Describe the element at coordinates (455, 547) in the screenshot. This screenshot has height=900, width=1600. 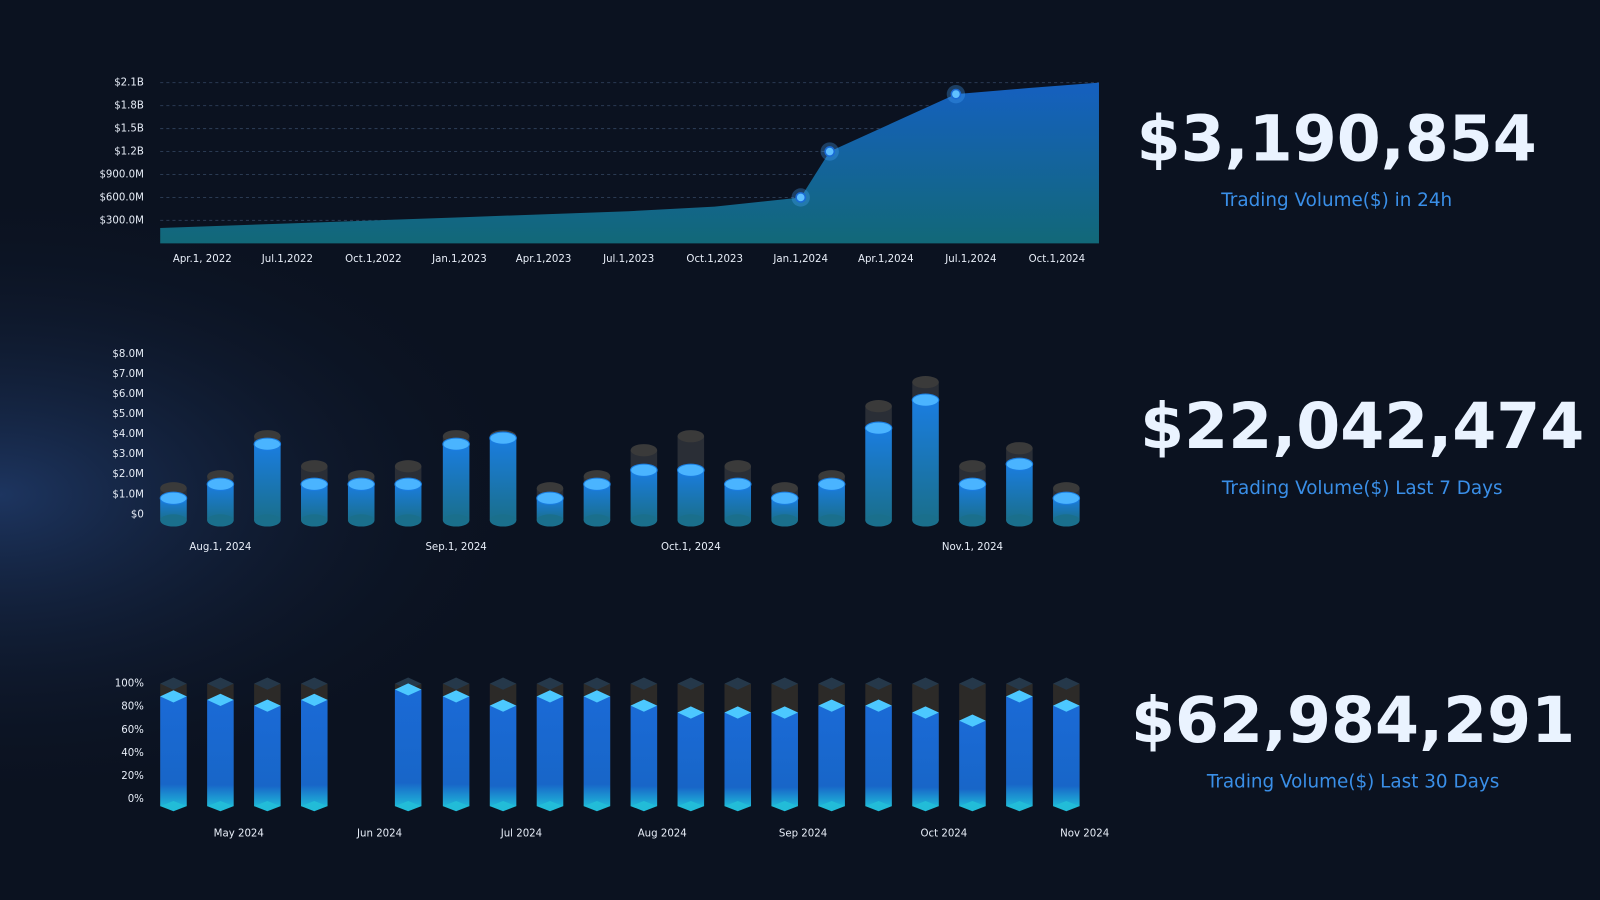
I see `x-tick-label: Sep.1, 2024` at that location.